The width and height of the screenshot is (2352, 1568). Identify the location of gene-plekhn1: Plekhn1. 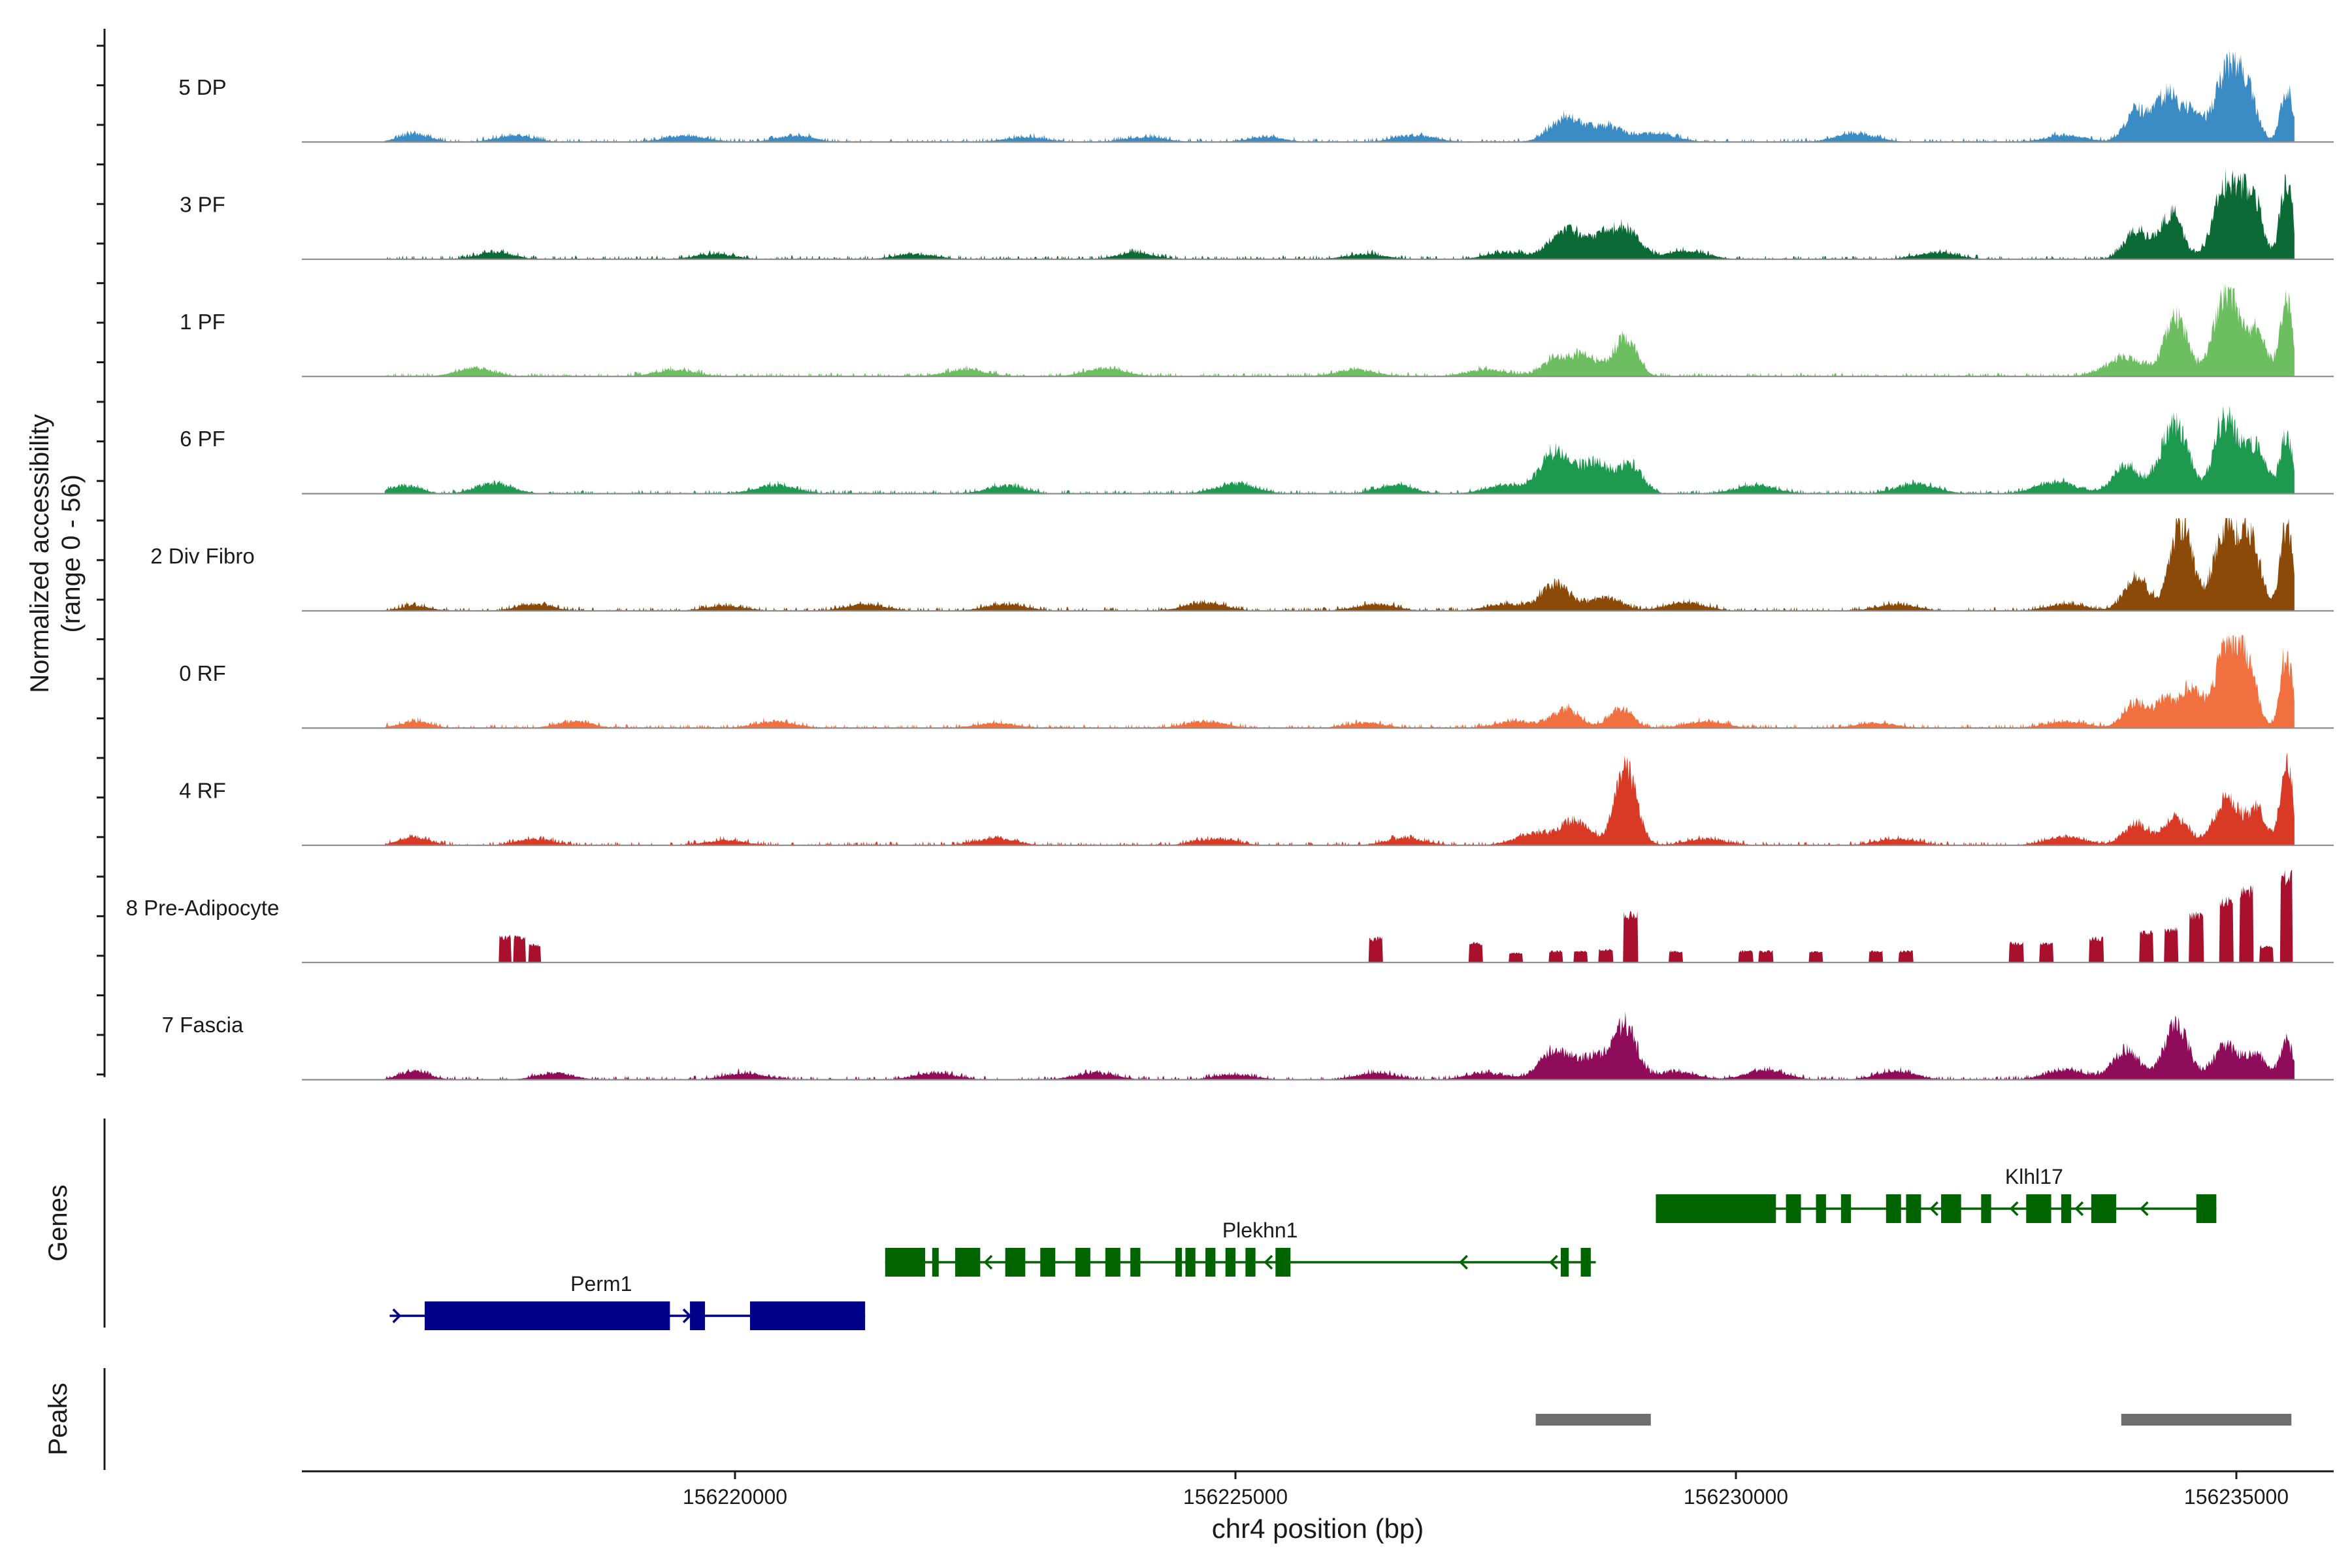
(1240, 1247).